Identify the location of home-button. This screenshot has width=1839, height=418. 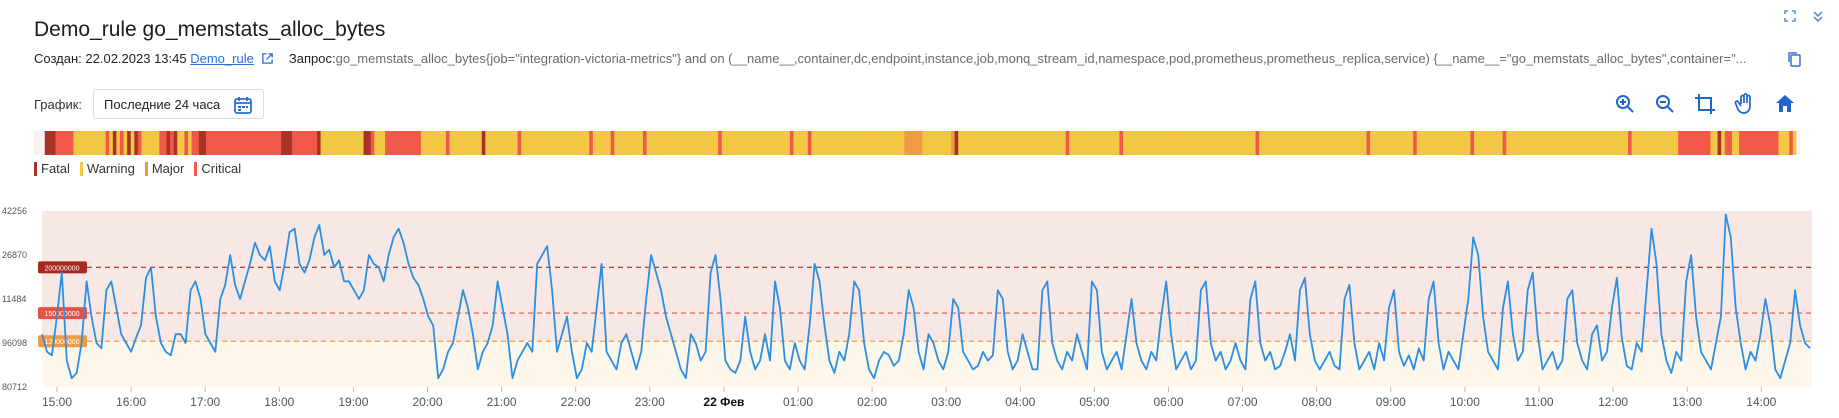
(1784, 103).